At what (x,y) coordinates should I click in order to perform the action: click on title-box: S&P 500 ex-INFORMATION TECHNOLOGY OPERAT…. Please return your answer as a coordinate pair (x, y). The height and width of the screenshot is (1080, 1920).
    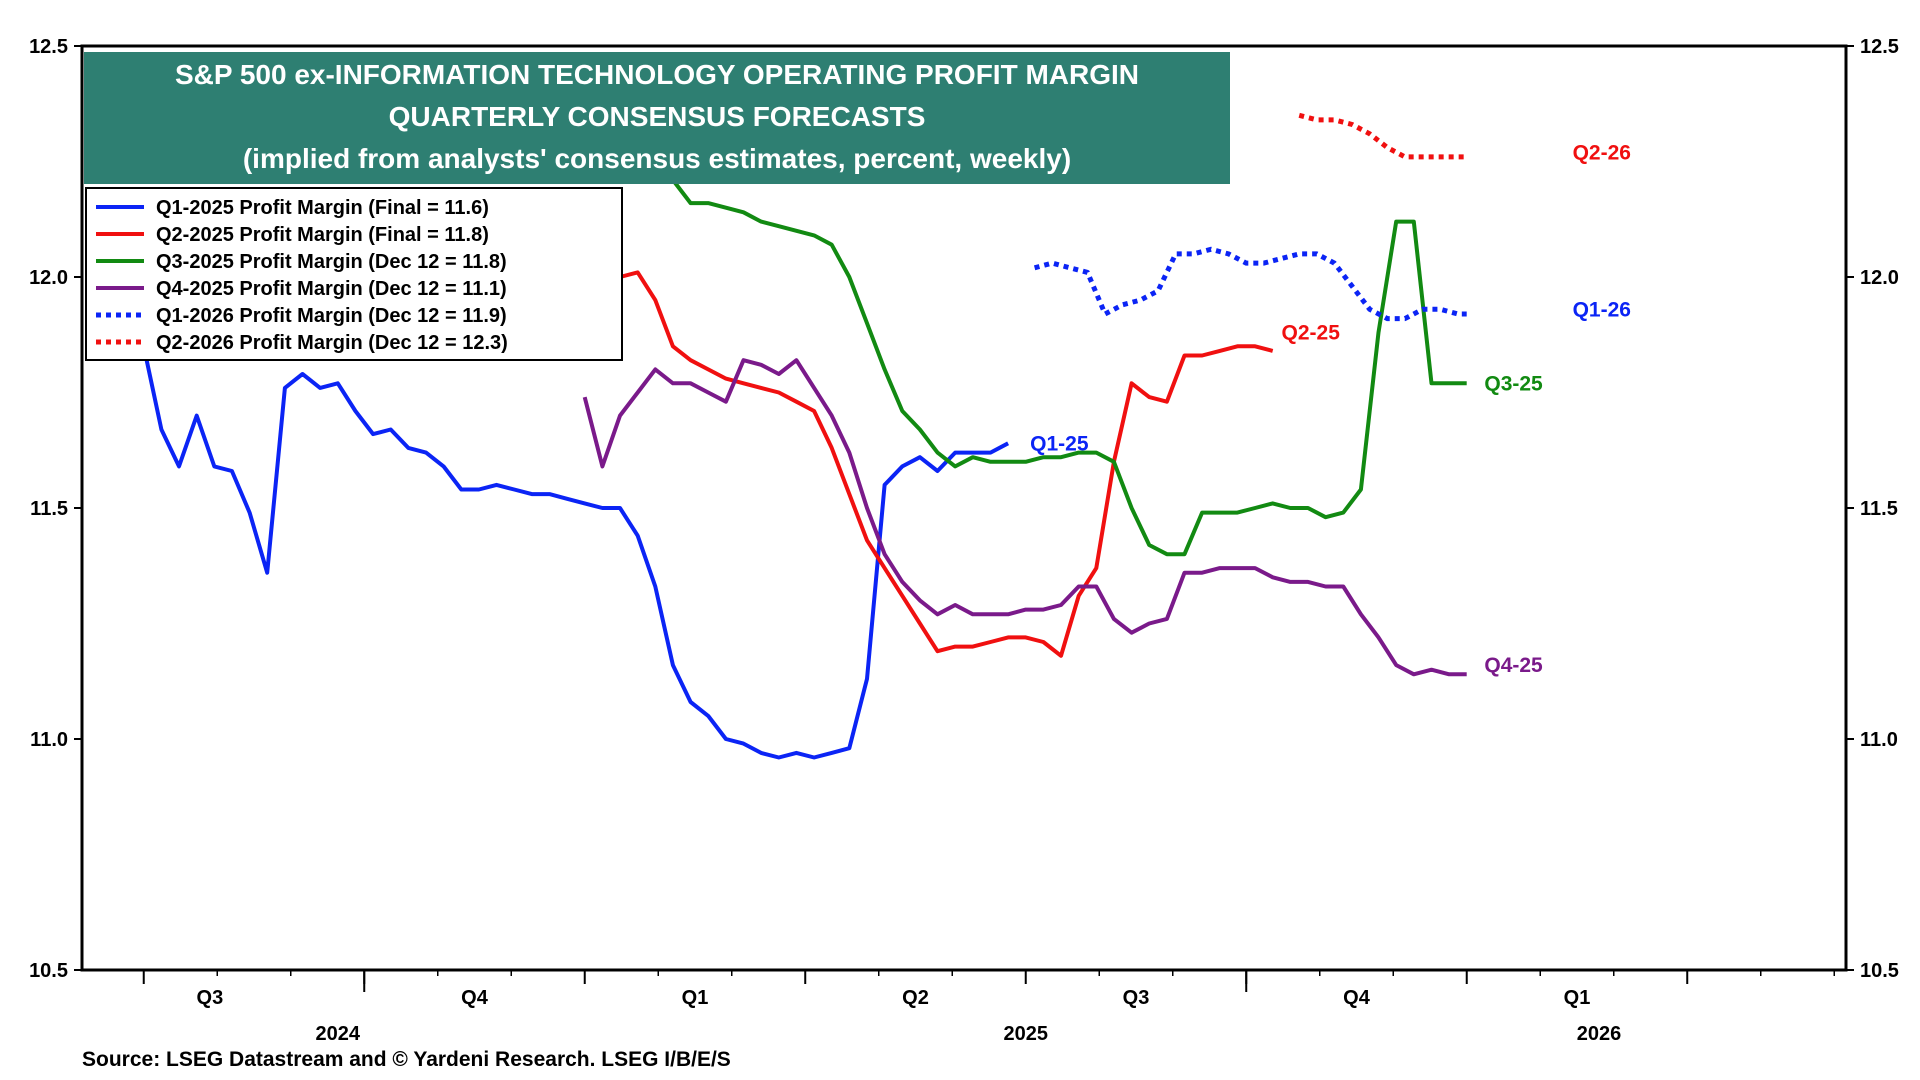
    Looking at the image, I should click on (657, 118).